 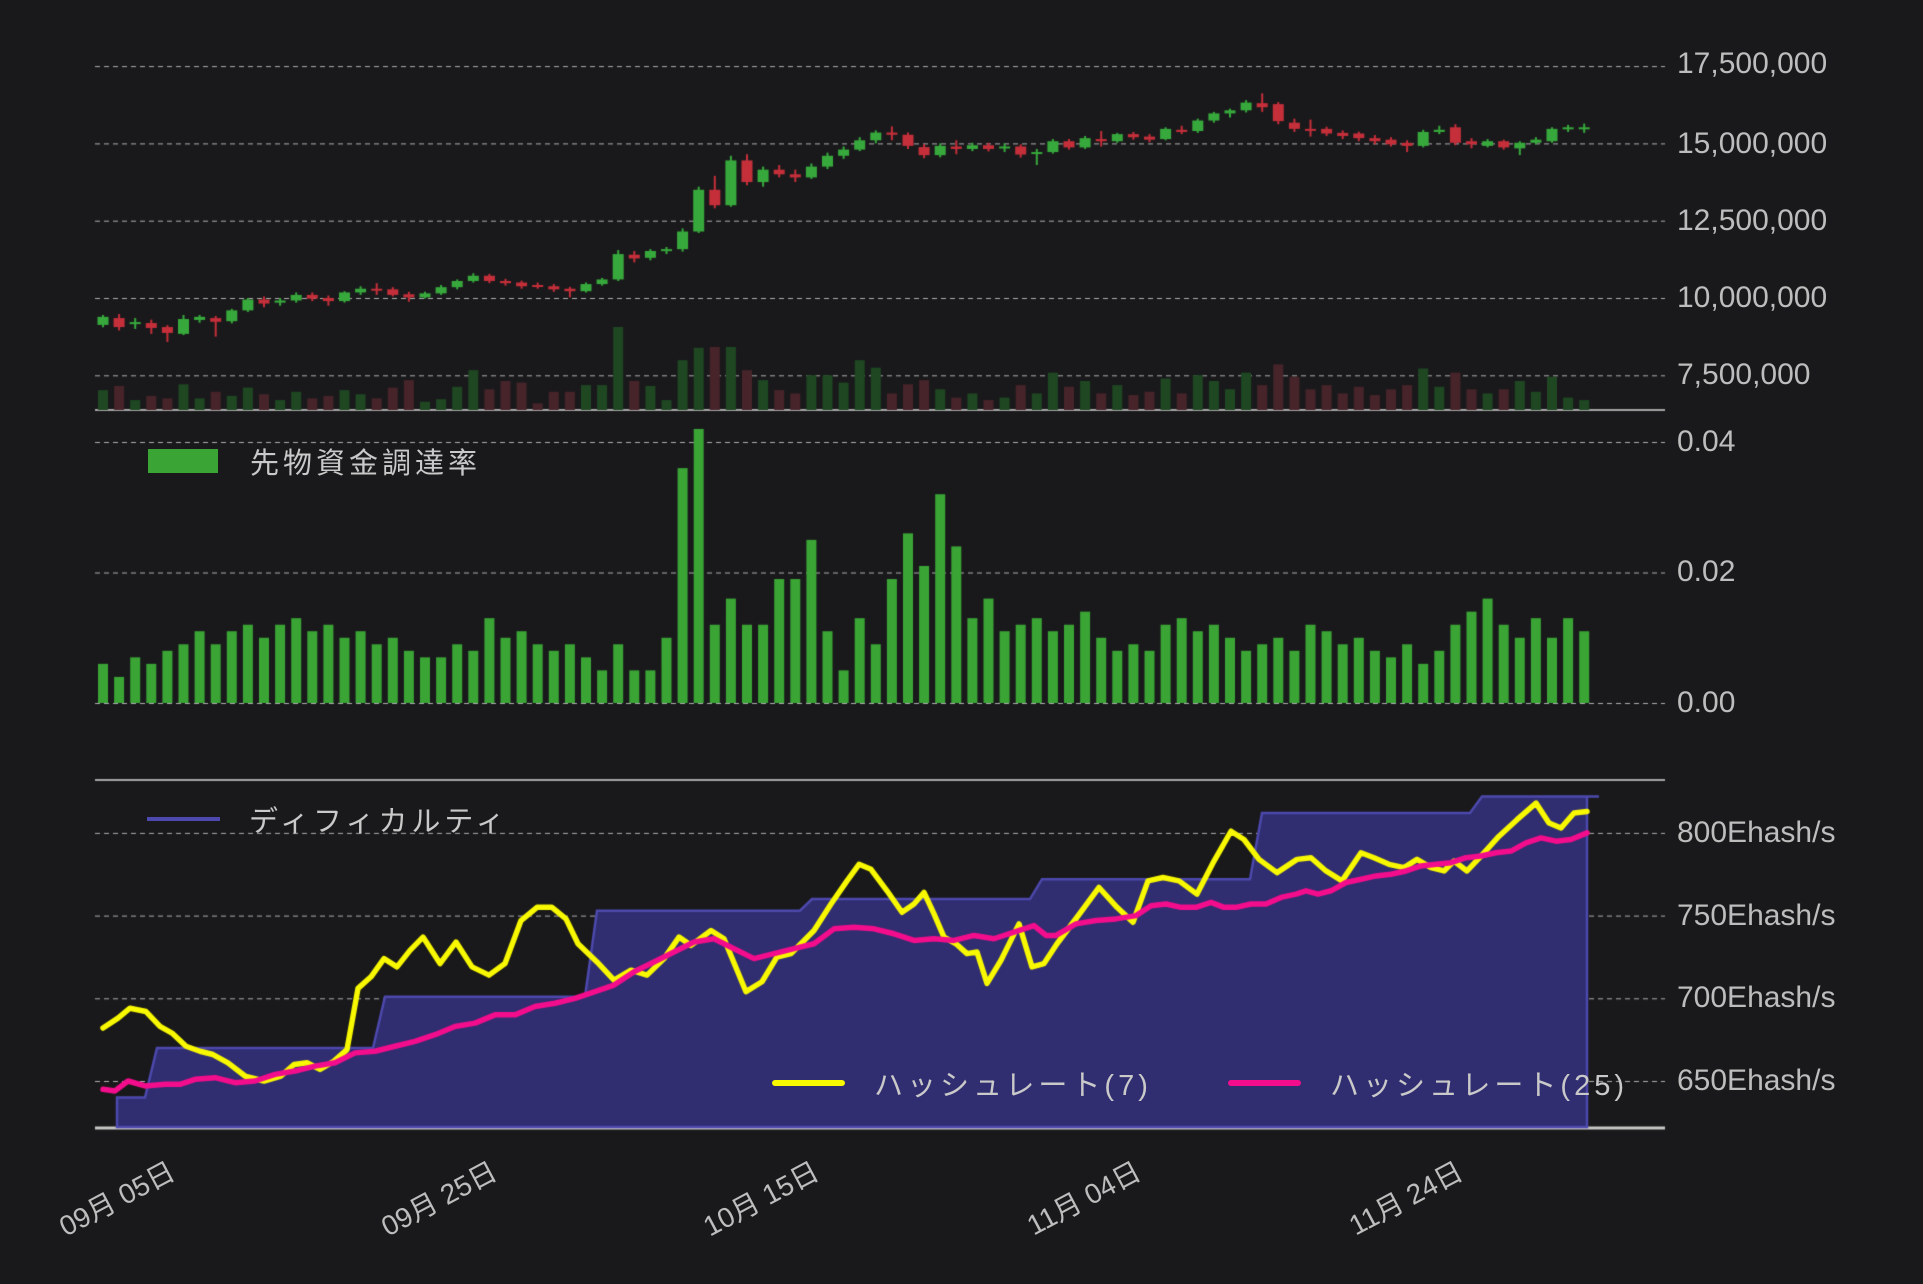 I want to click on hashrate7-legend-swatch, so click(x=808, y=1083).